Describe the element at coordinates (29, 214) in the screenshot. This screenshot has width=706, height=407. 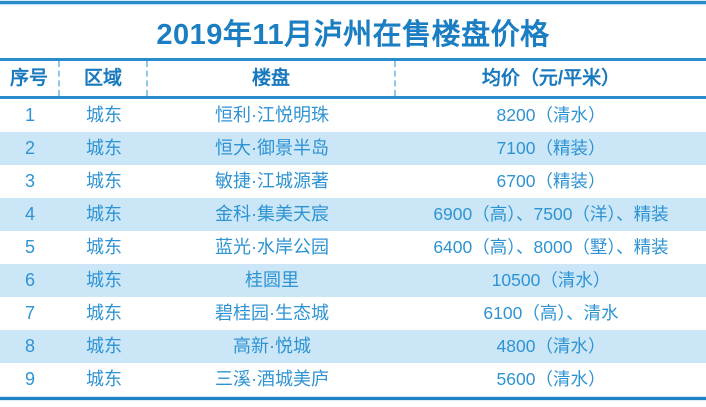
I see `cell-no: 4` at that location.